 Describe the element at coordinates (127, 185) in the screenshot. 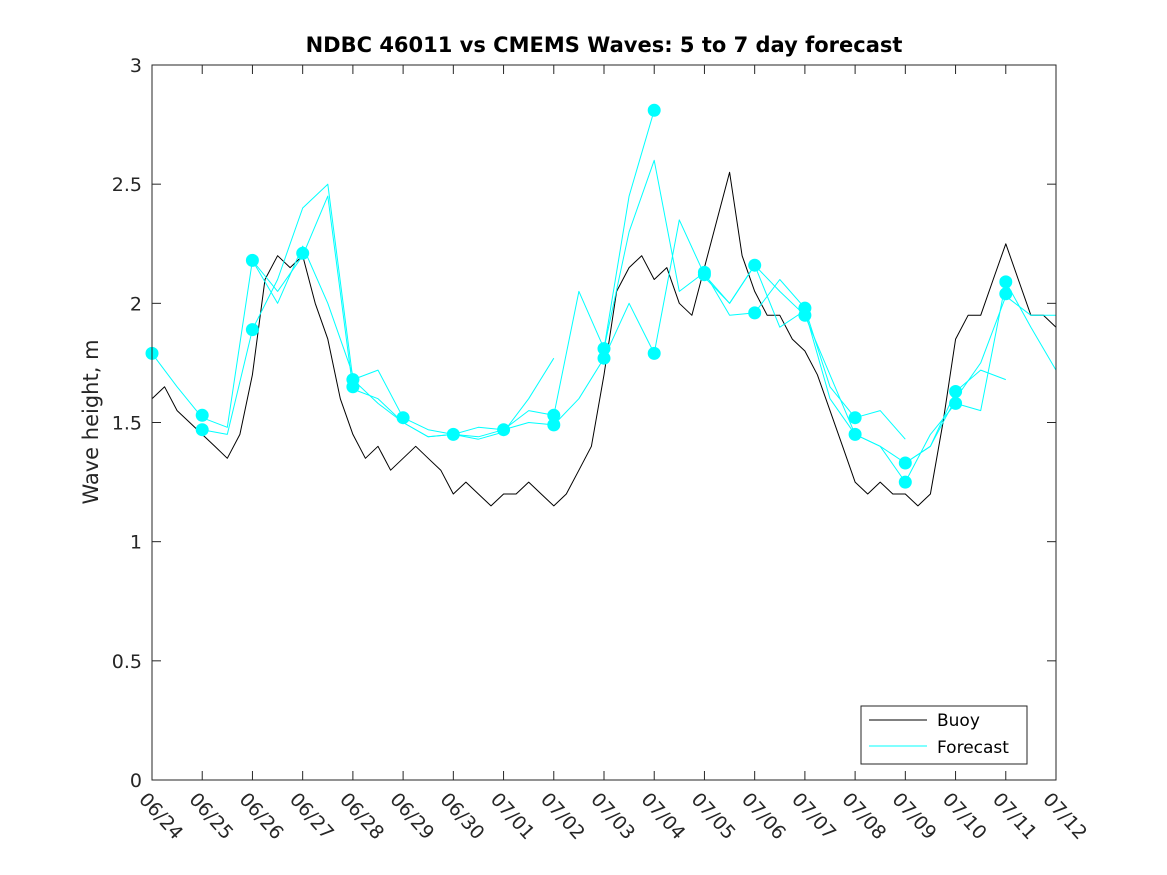

I see `y-tick-label: 2.5` at that location.